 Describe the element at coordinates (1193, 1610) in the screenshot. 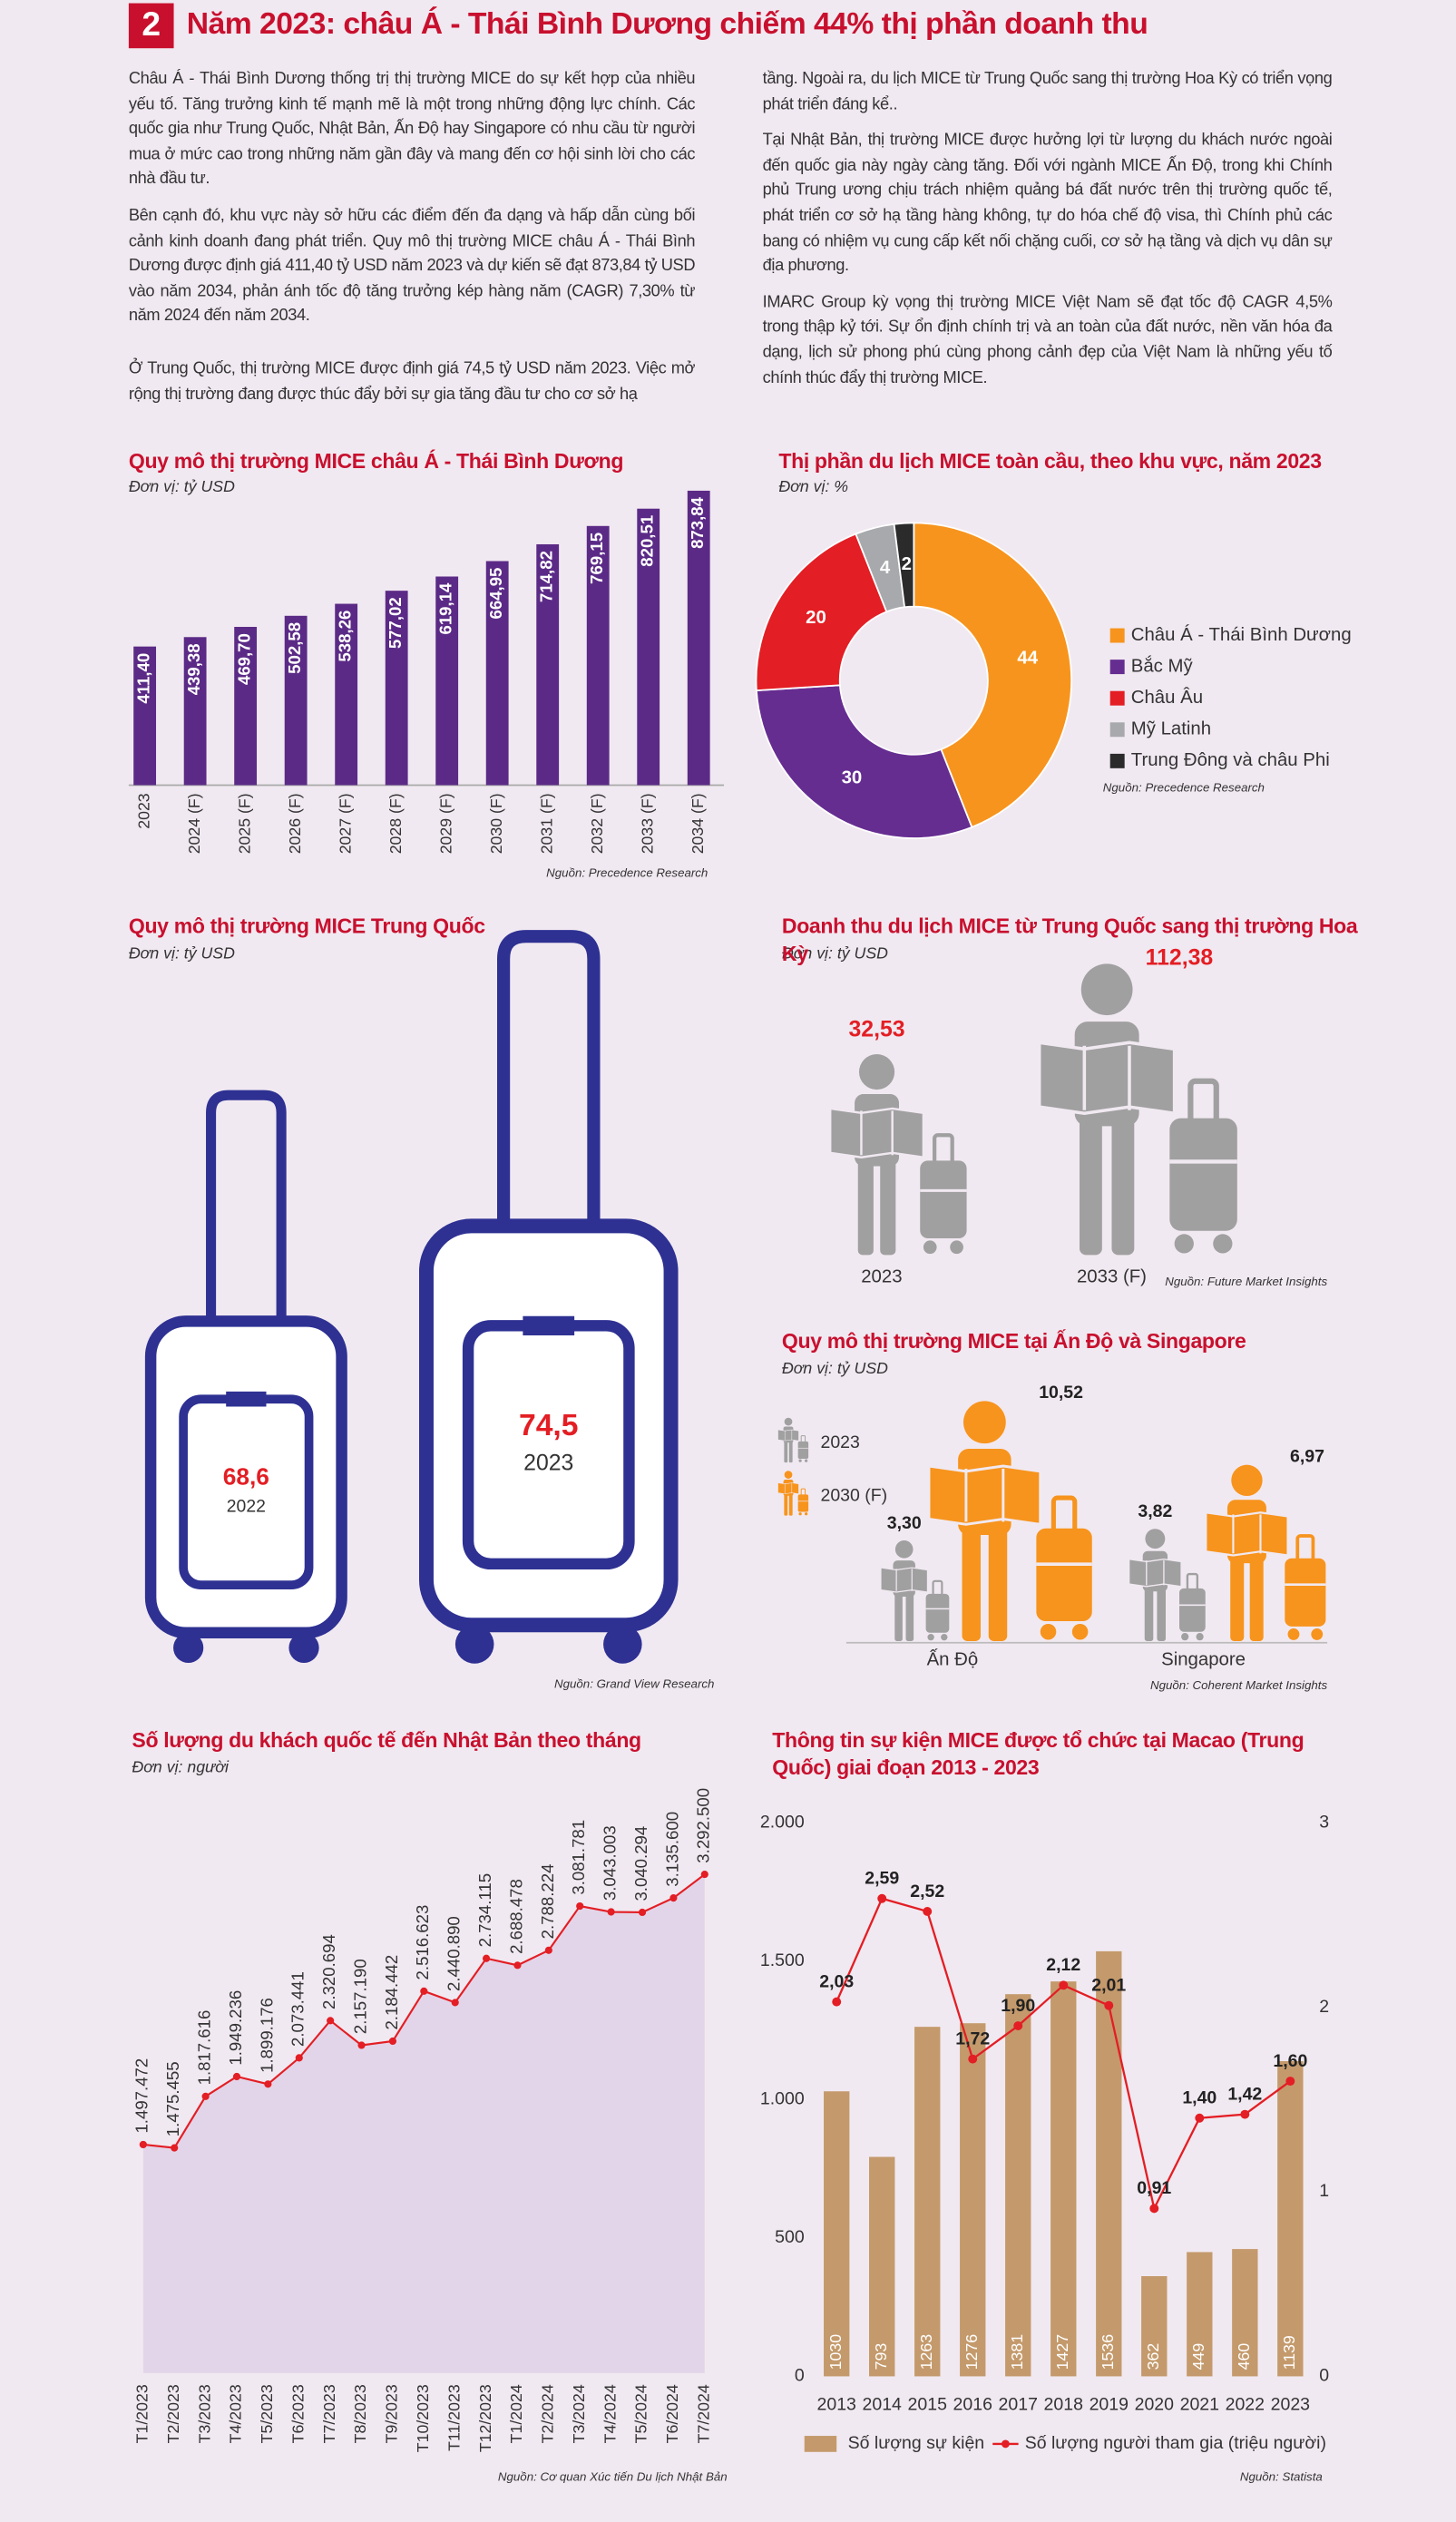

I see `suitcase-body` at that location.